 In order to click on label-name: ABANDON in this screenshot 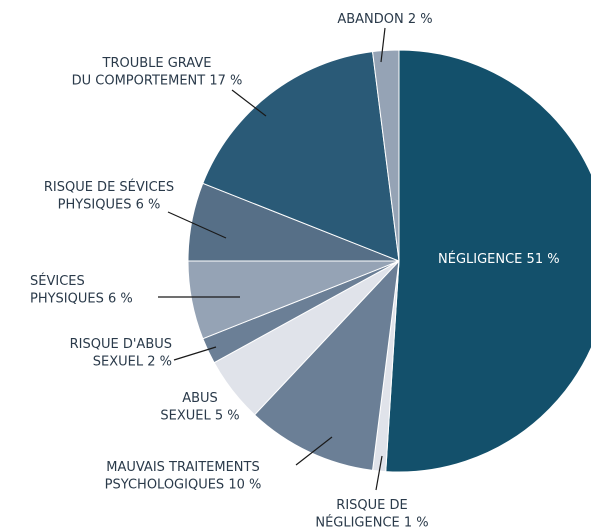, I will do `click(370, 19)`.